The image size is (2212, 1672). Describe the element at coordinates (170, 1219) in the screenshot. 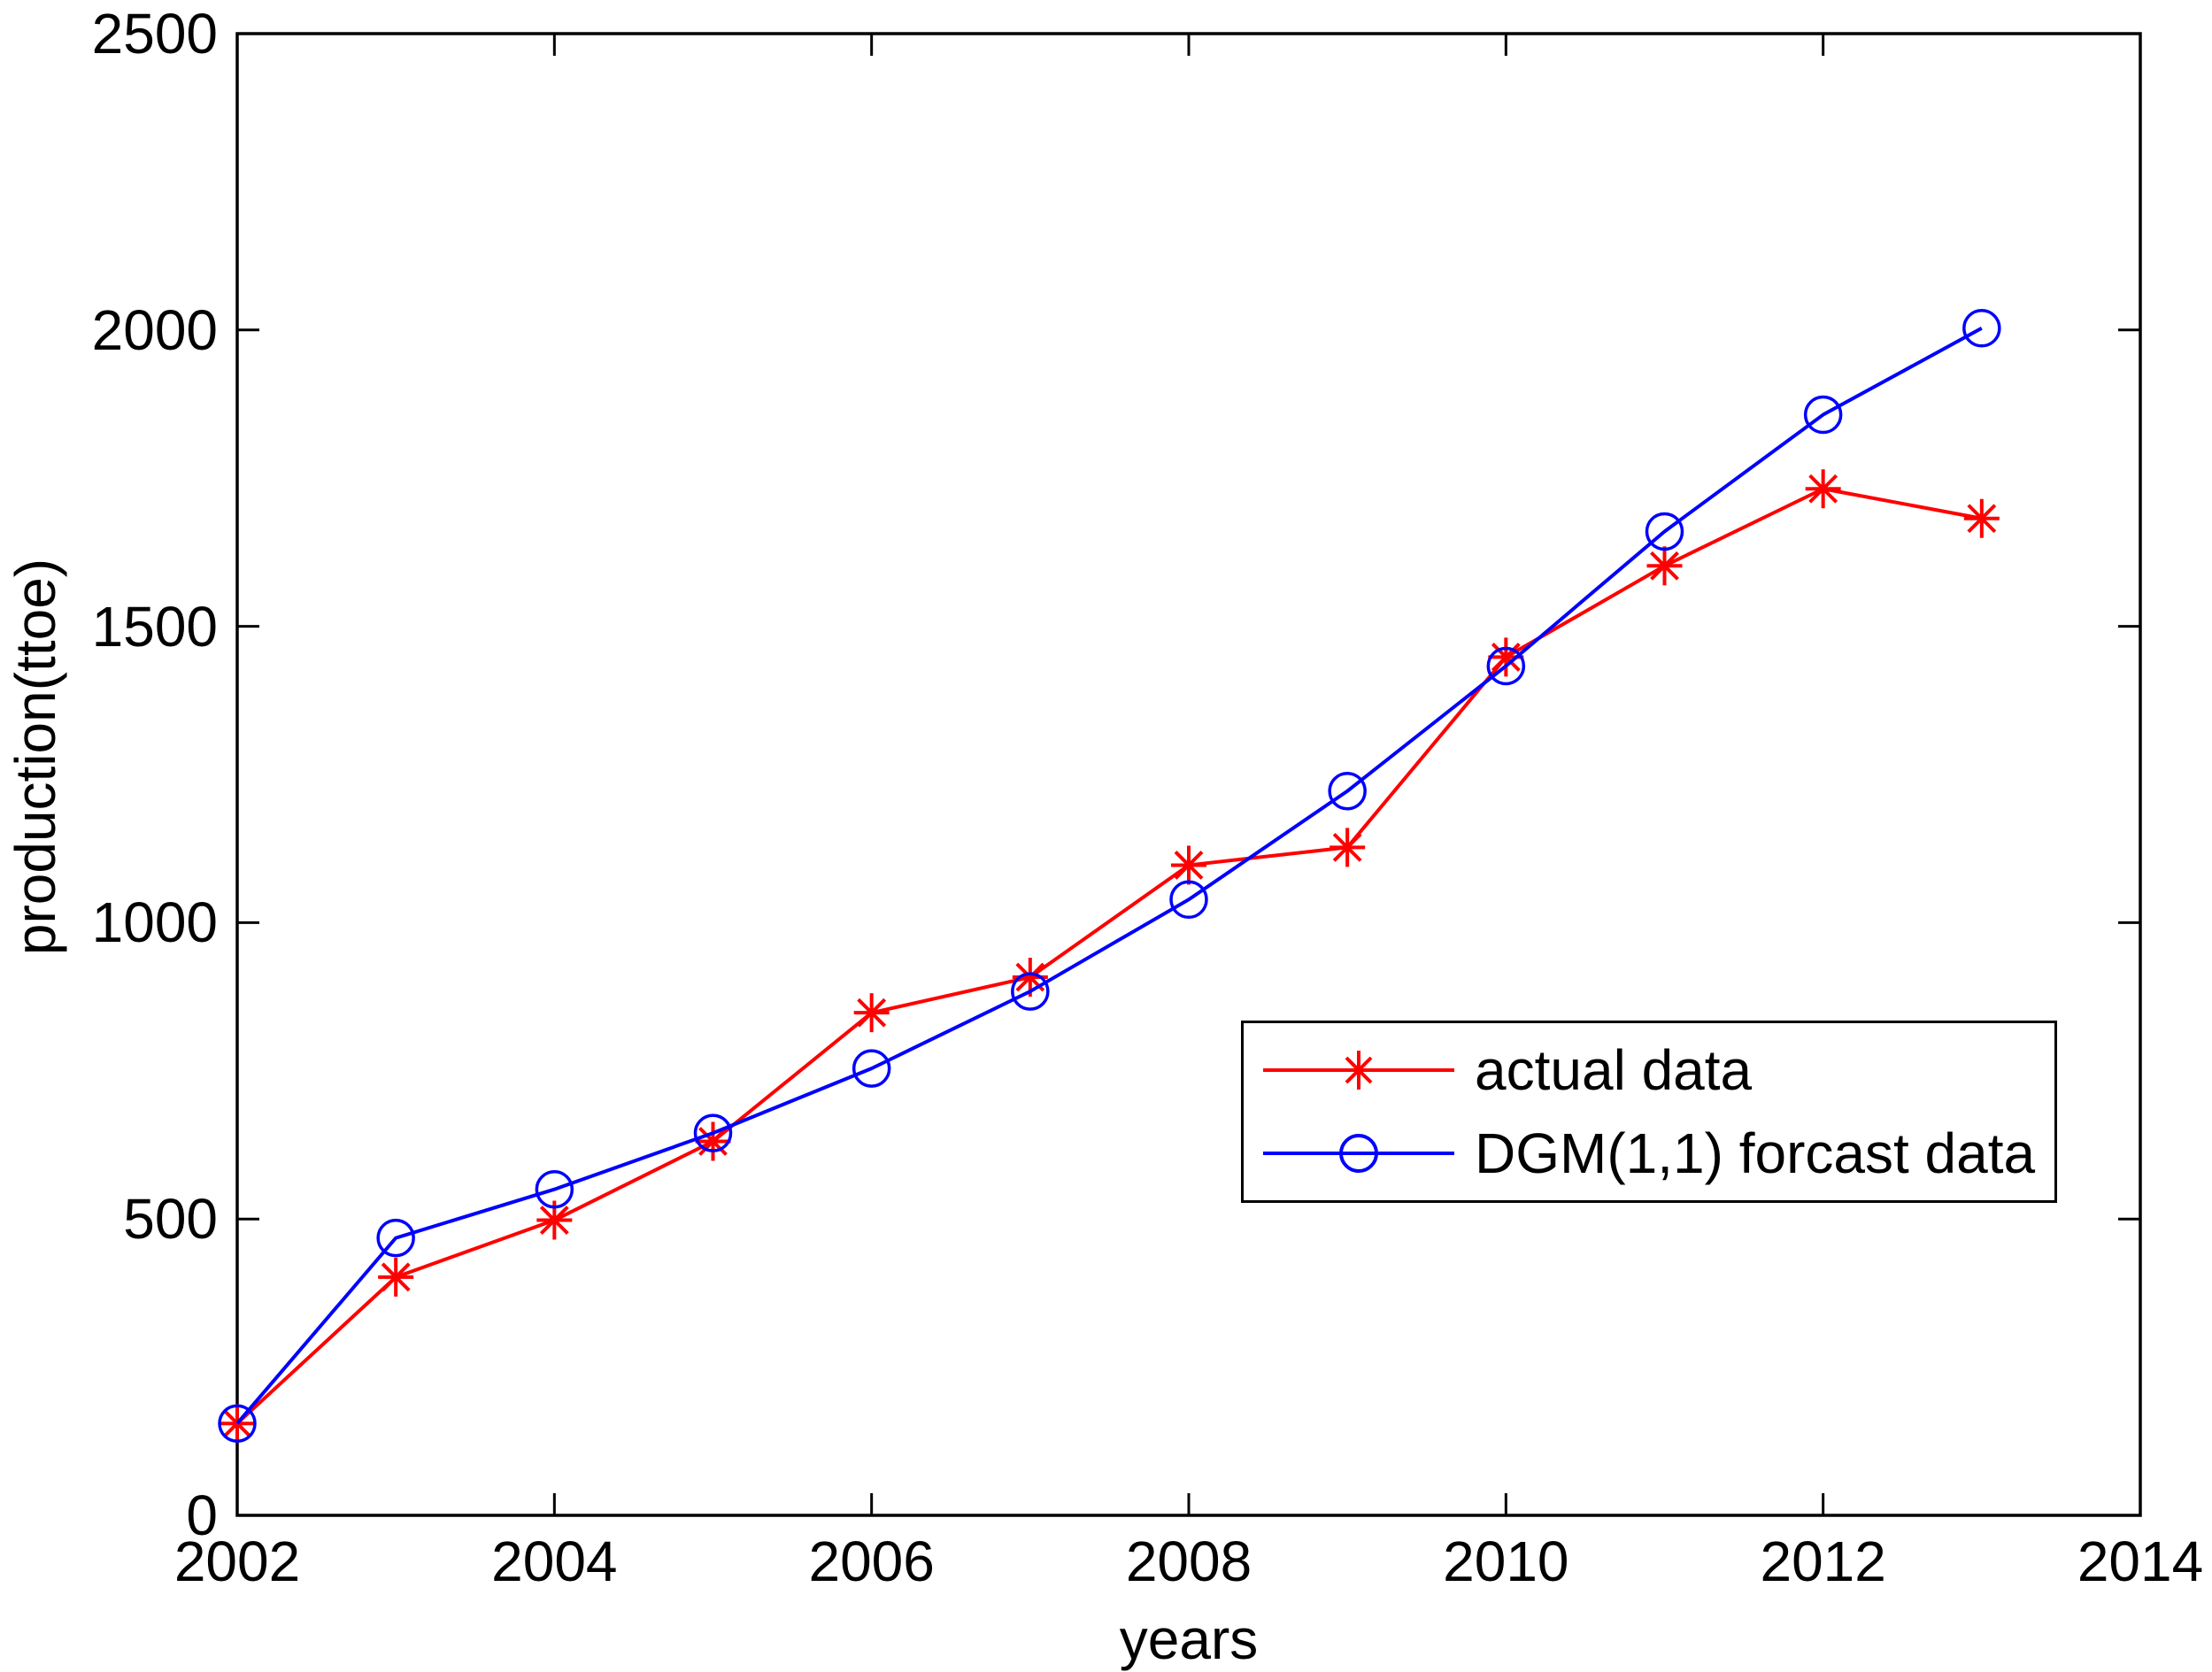

I see `y-tick-label: 500` at that location.